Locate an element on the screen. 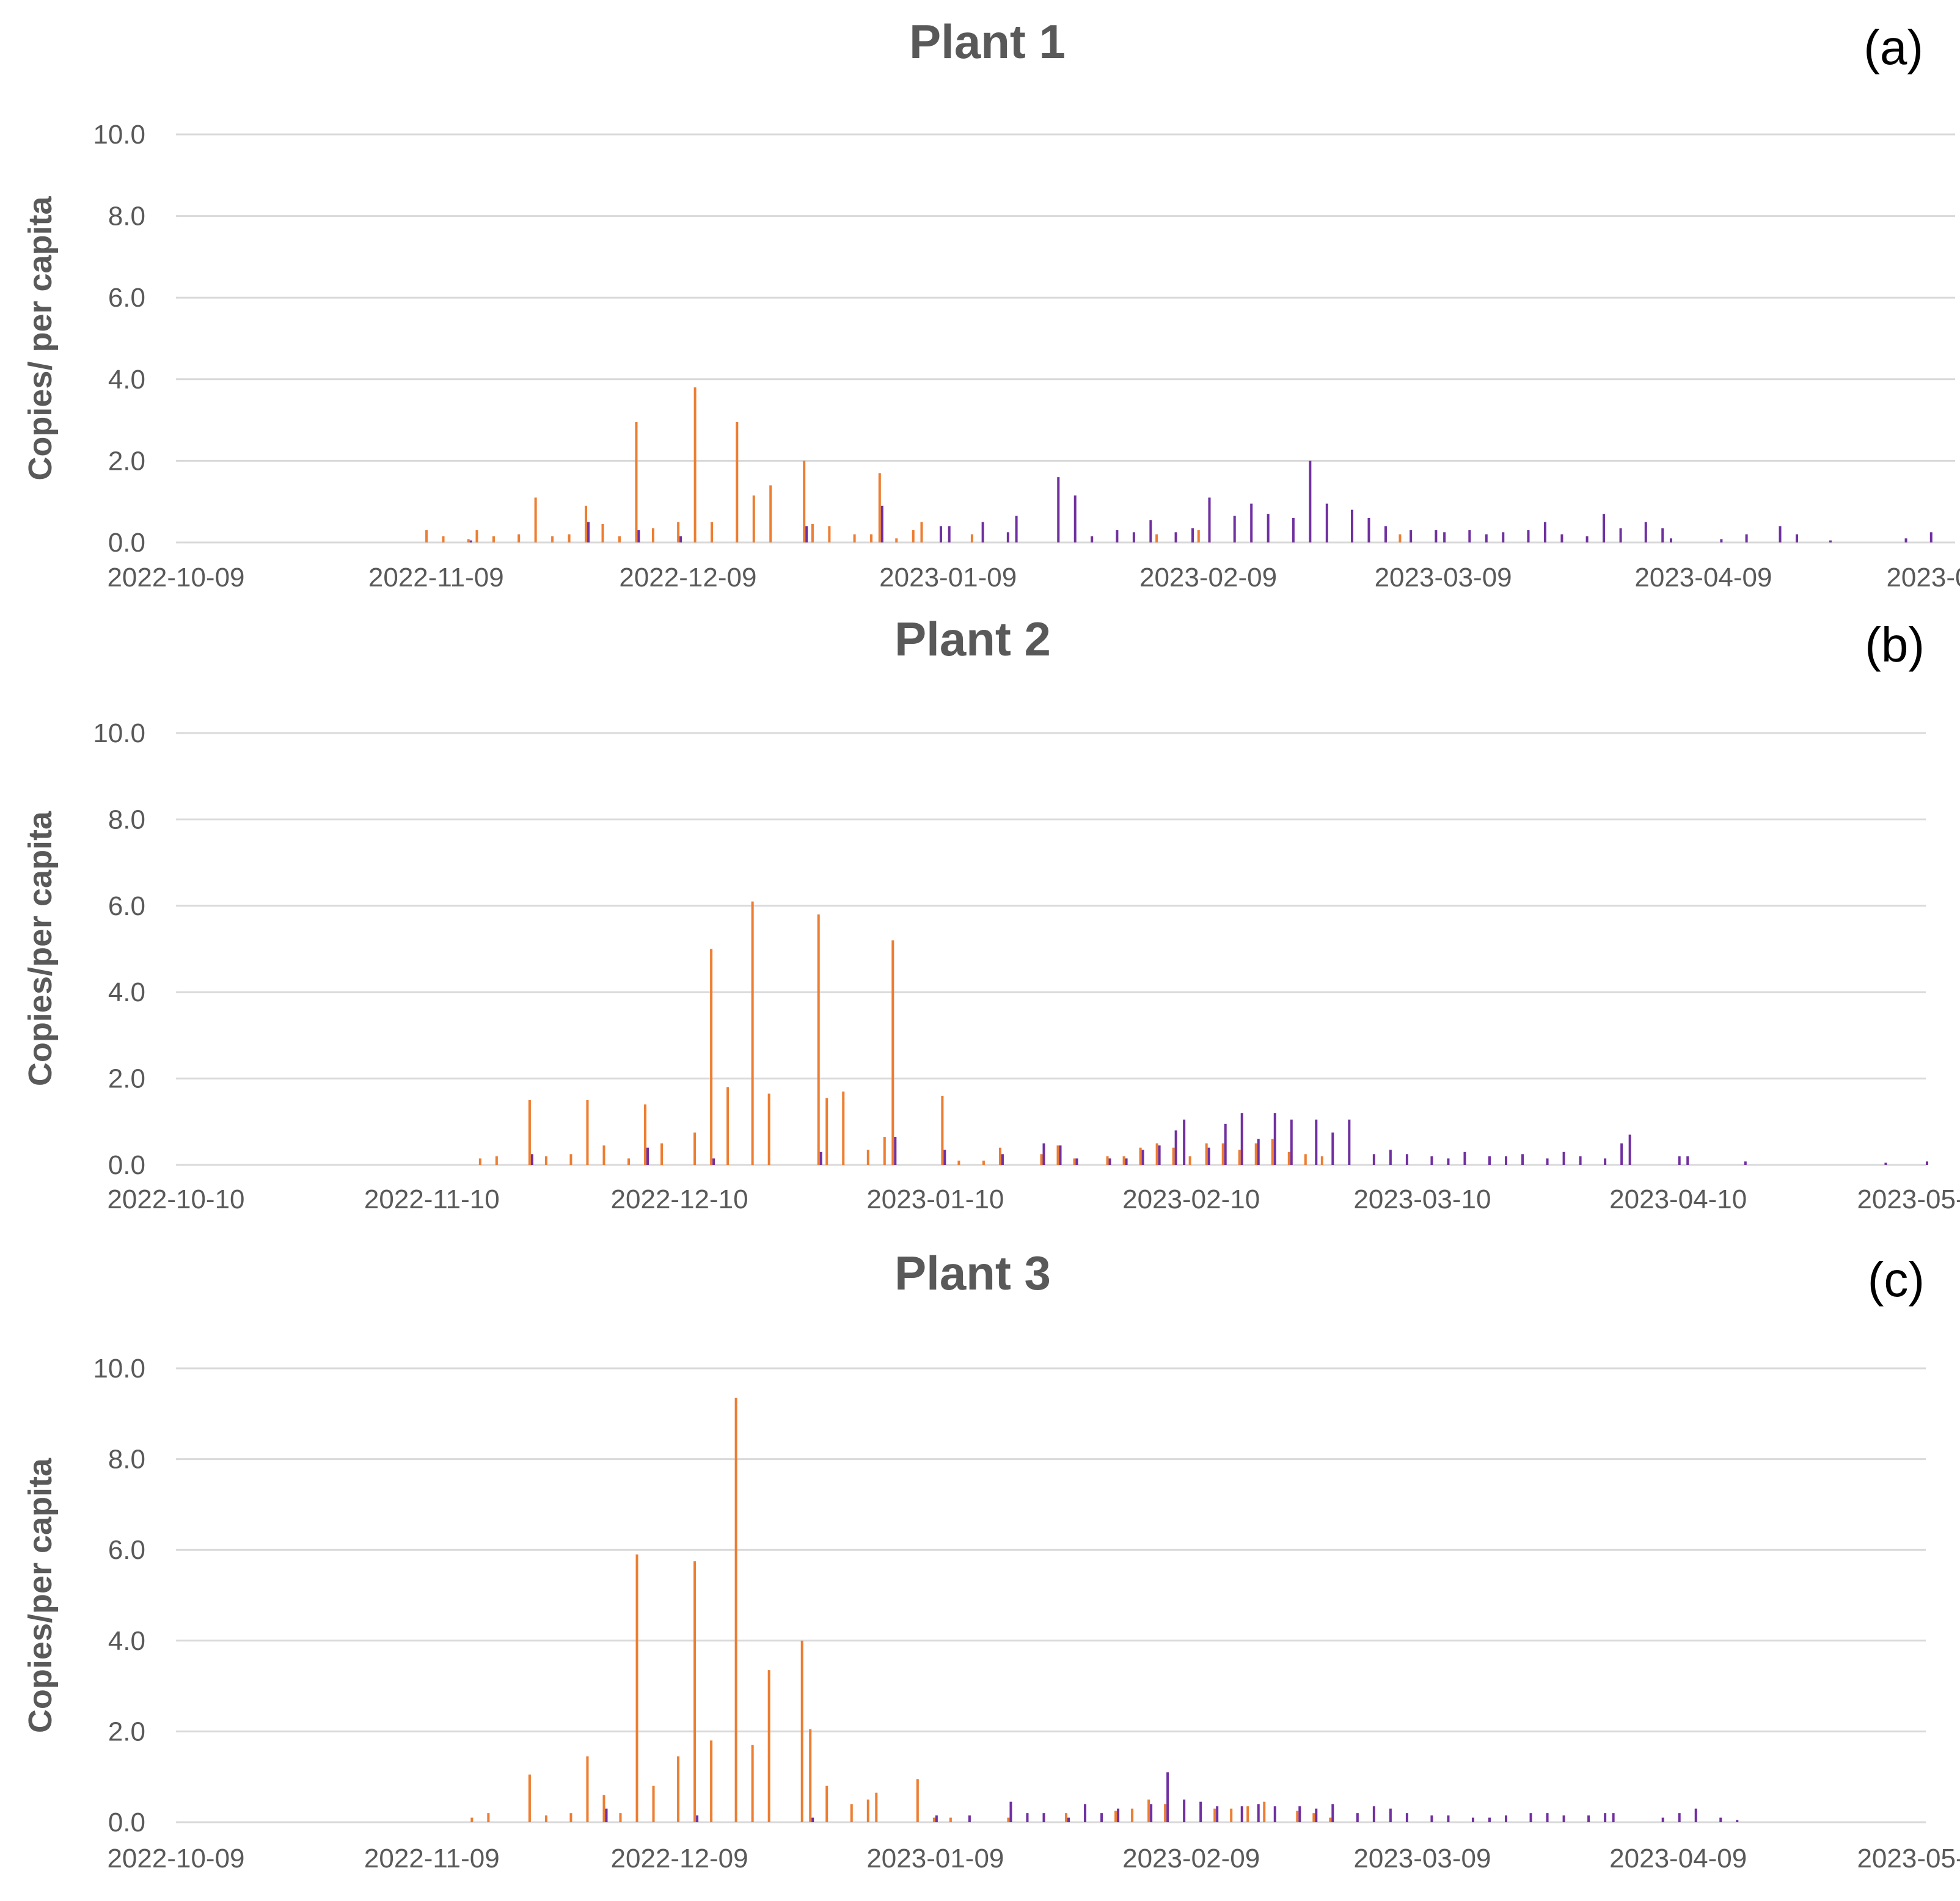 The width and height of the screenshot is (1960, 1901). panel-2-ytick: 6.0 is located at coordinates (127, 906).